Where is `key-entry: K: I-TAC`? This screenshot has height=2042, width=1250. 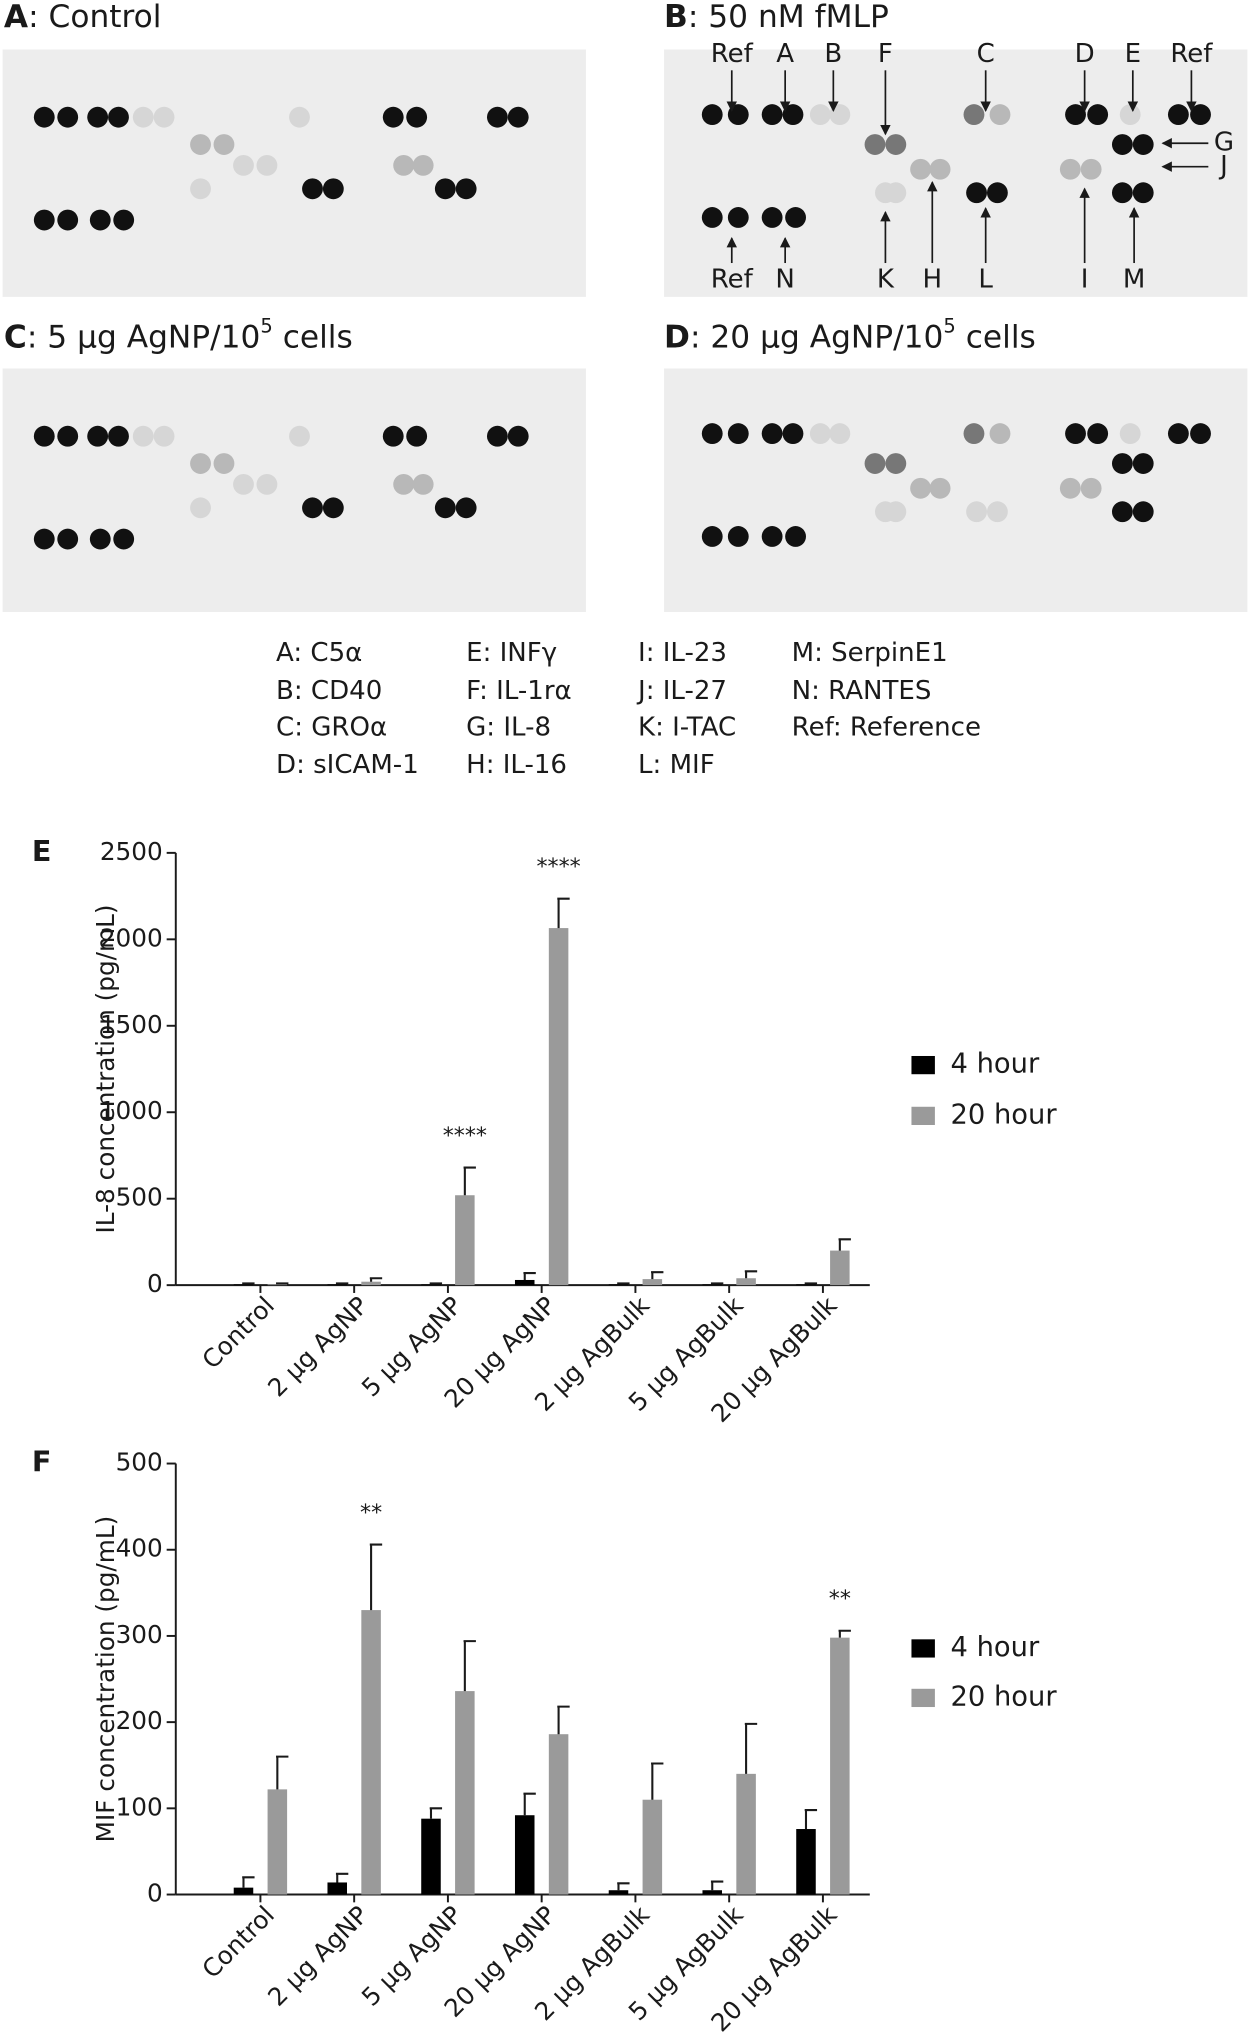 key-entry: K: I-TAC is located at coordinates (687, 727).